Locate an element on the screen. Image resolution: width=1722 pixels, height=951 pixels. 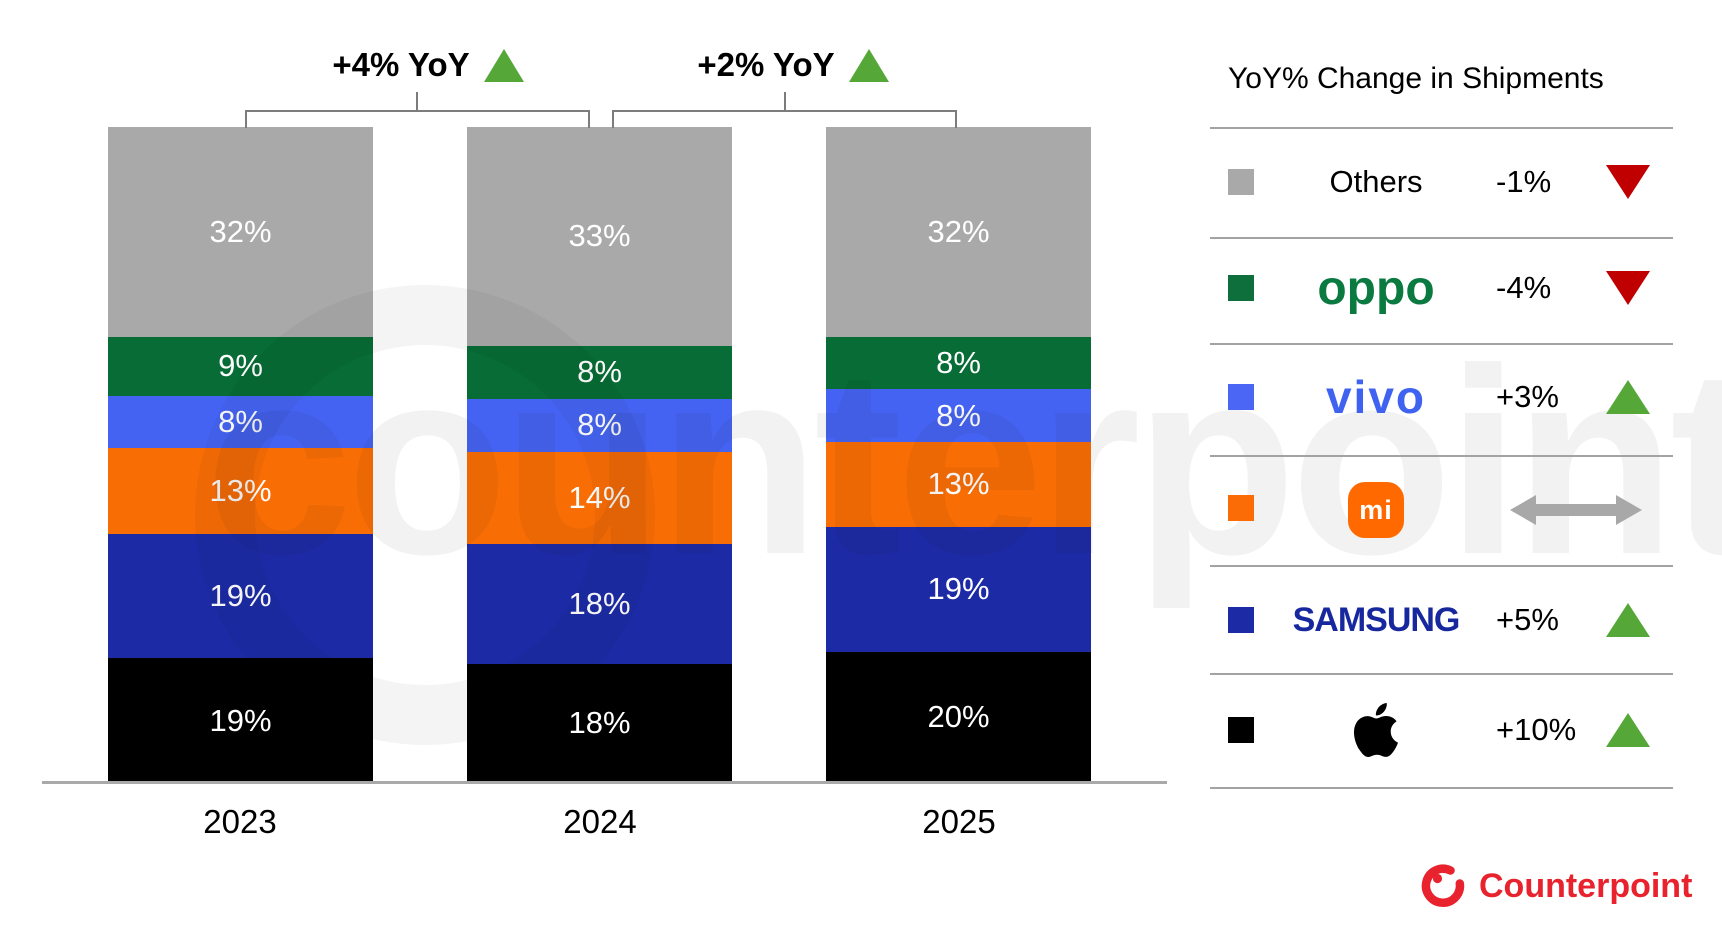
apple-trend is located at coordinates (1628, 730).